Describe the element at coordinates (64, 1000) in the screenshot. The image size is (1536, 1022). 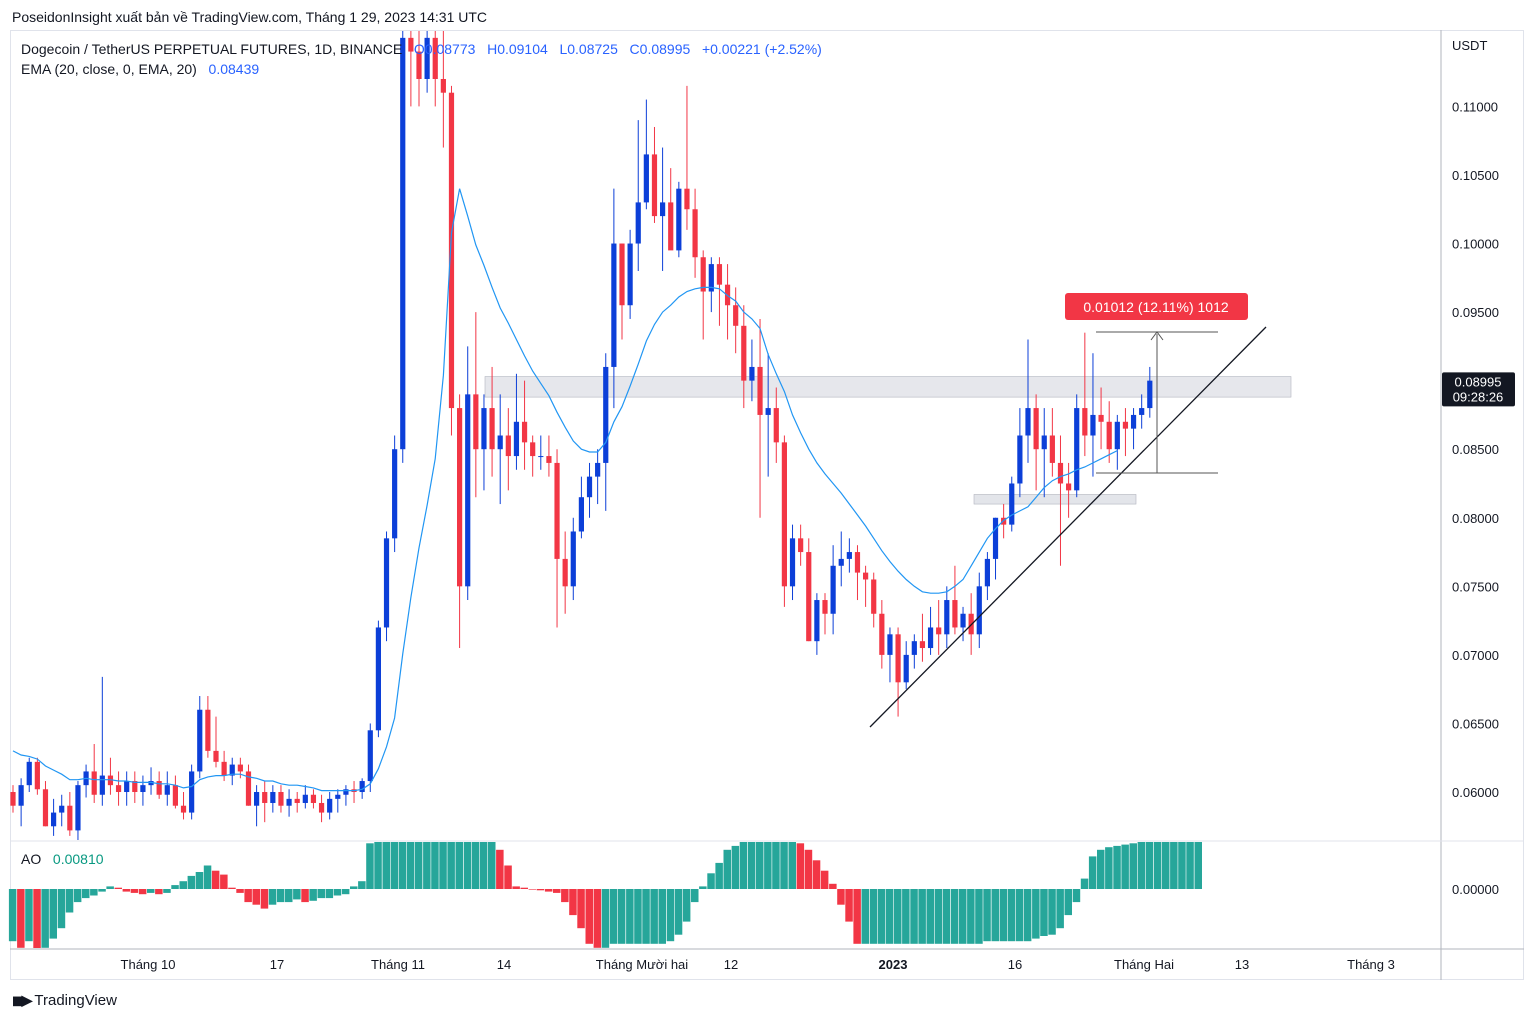
I see `tradingview-logo: ◼▶ TradingView` at that location.